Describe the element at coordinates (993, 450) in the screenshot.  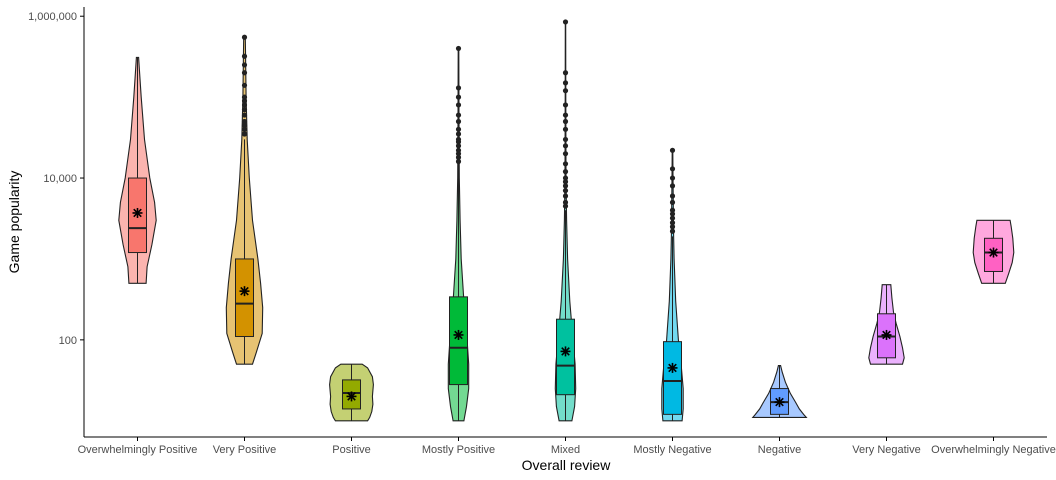
I see `x-tick-label: Overwhelmingly Negative` at that location.